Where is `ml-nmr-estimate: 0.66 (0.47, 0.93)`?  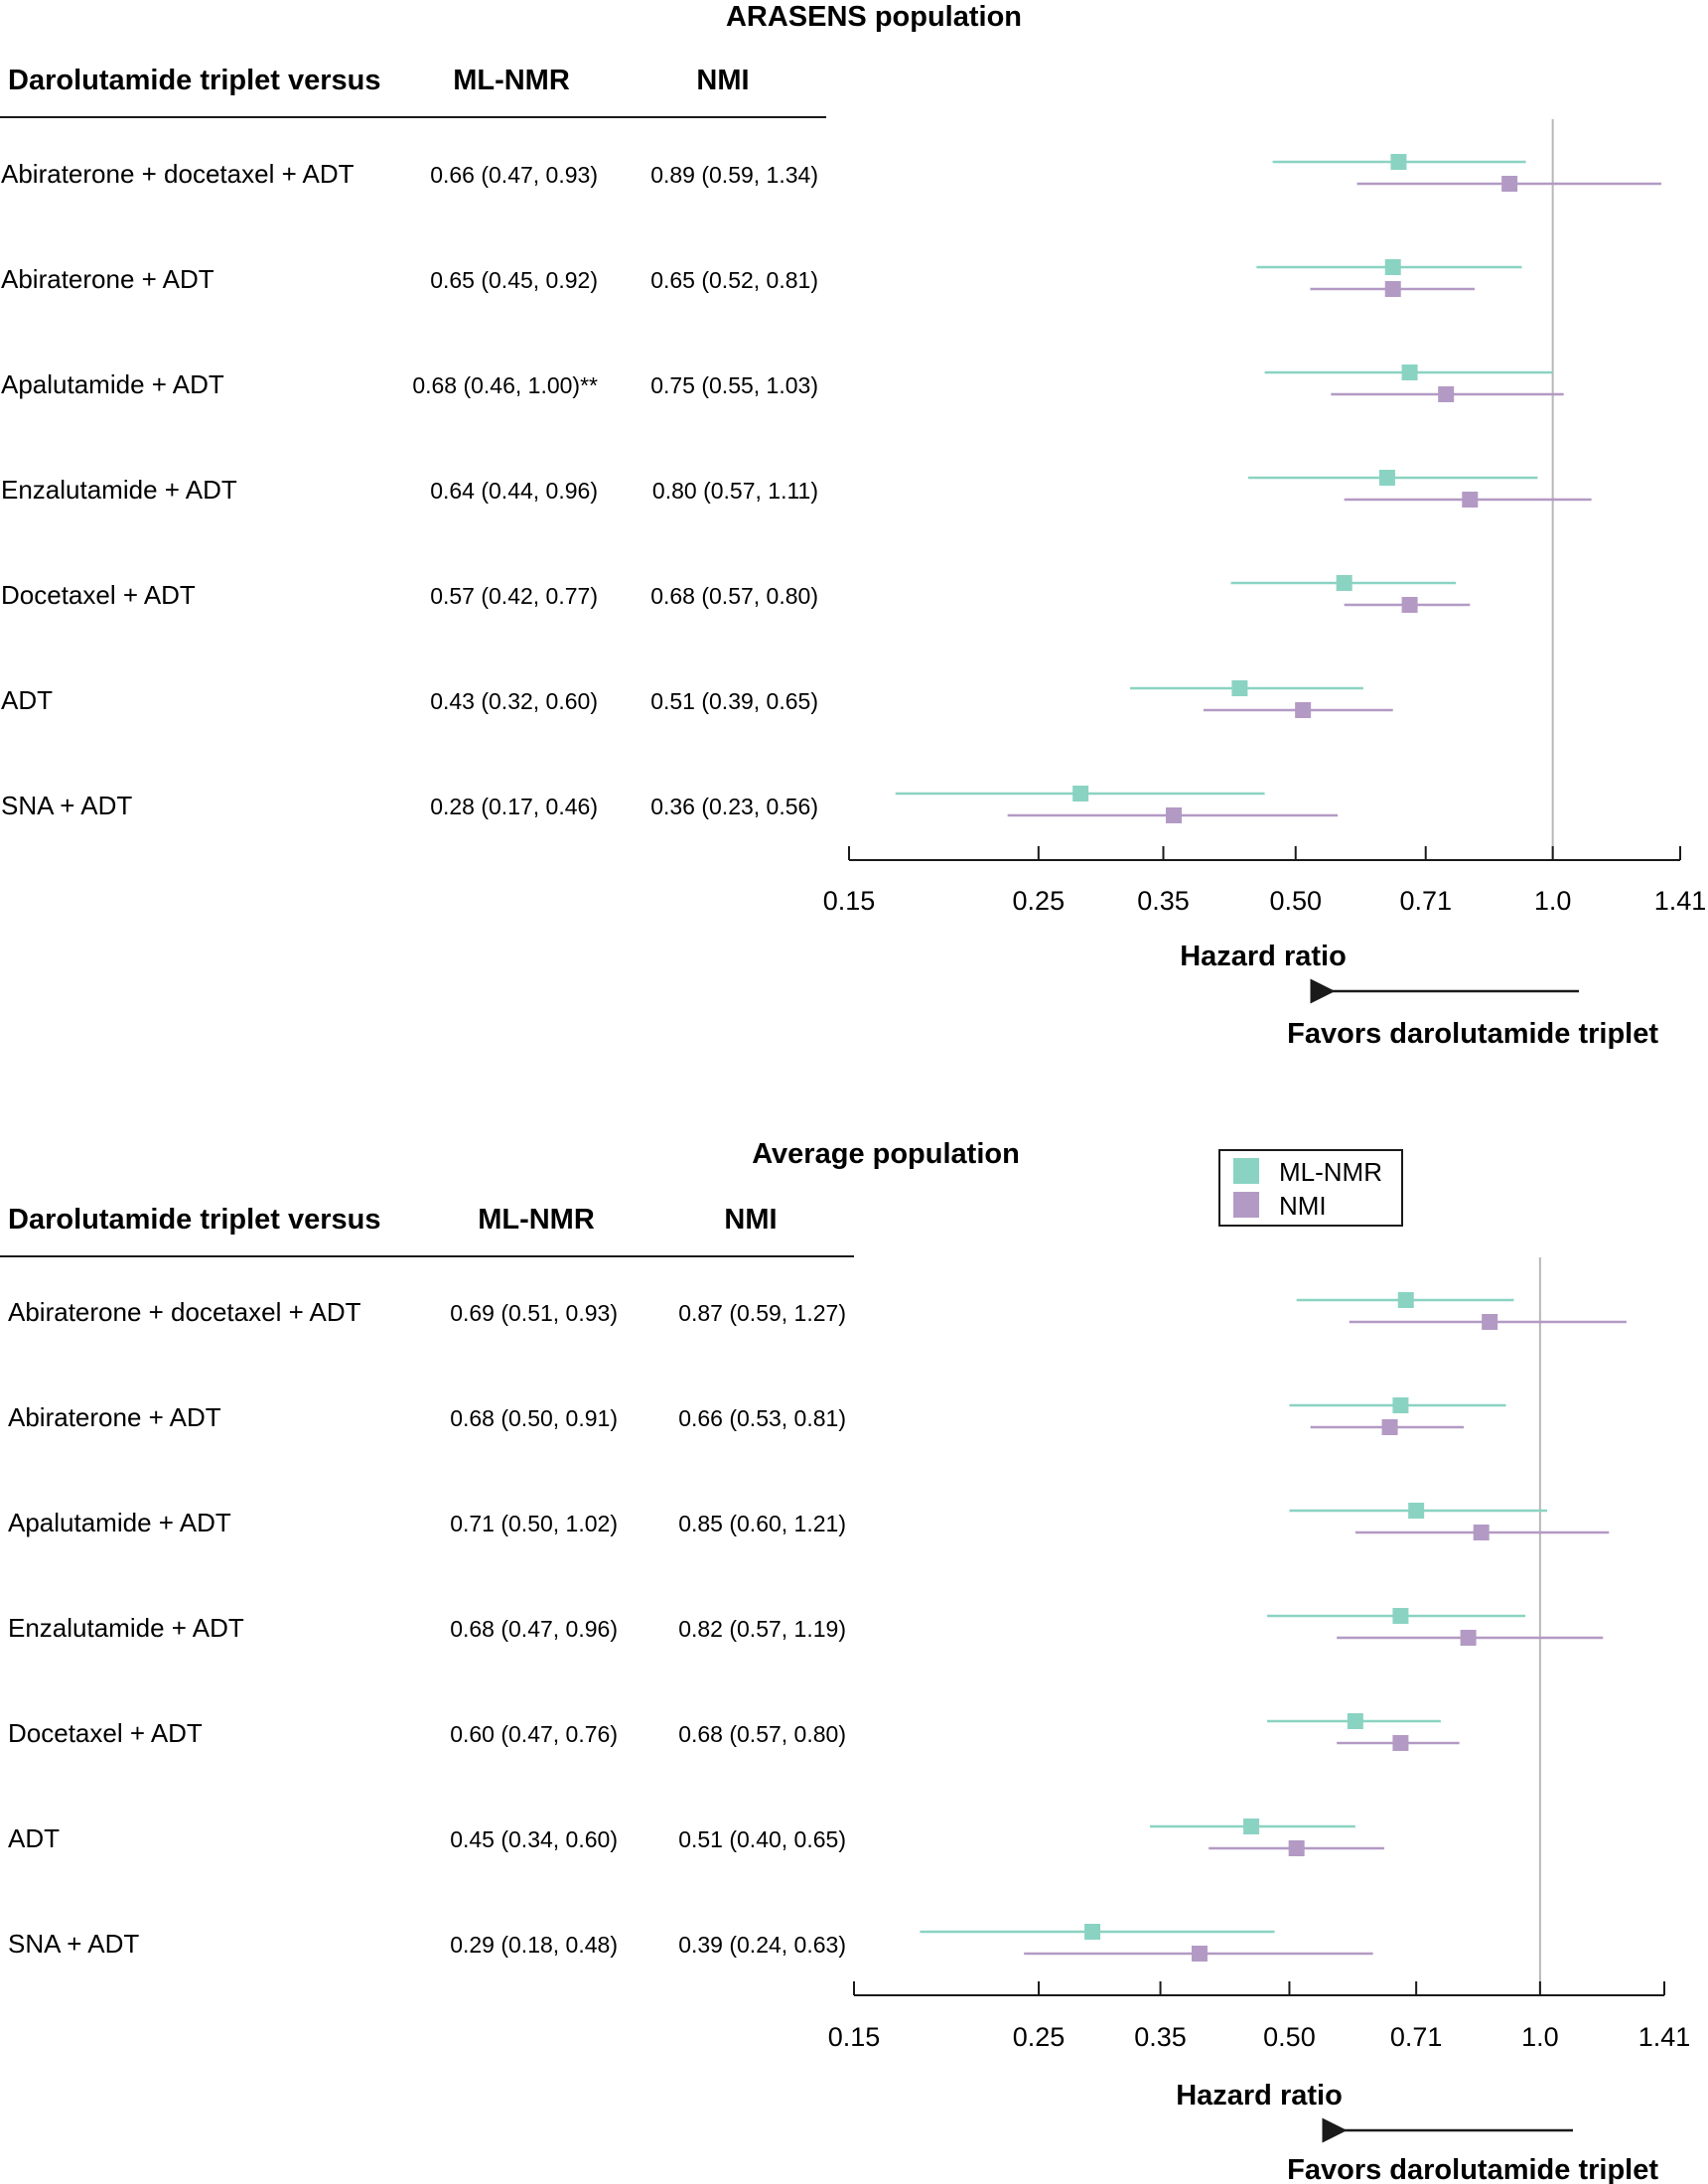 ml-nmr-estimate: 0.66 (0.47, 0.93) is located at coordinates (514, 175).